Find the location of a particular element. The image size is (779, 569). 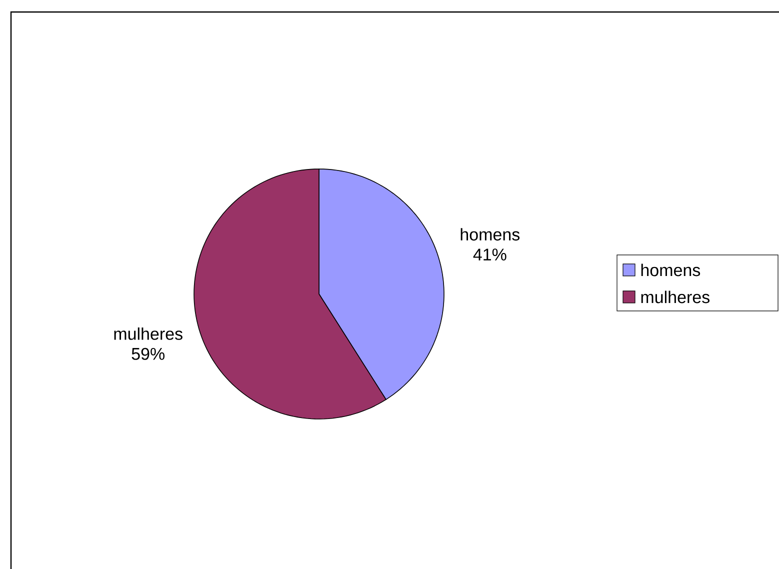

legend-label: mulheres is located at coordinates (675, 297).